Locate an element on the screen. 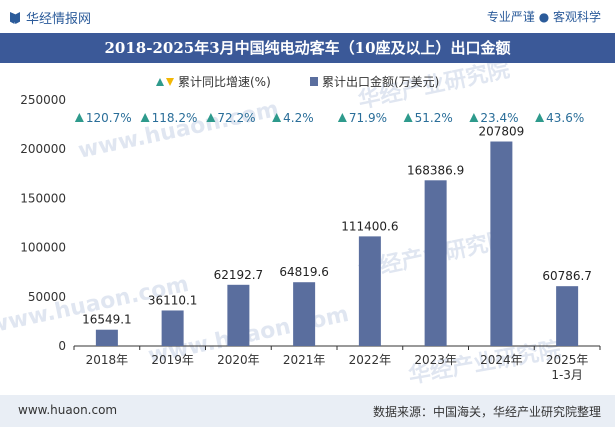 This screenshot has height=427, width=615. bar-value-label: 36110.1 is located at coordinates (173, 300).